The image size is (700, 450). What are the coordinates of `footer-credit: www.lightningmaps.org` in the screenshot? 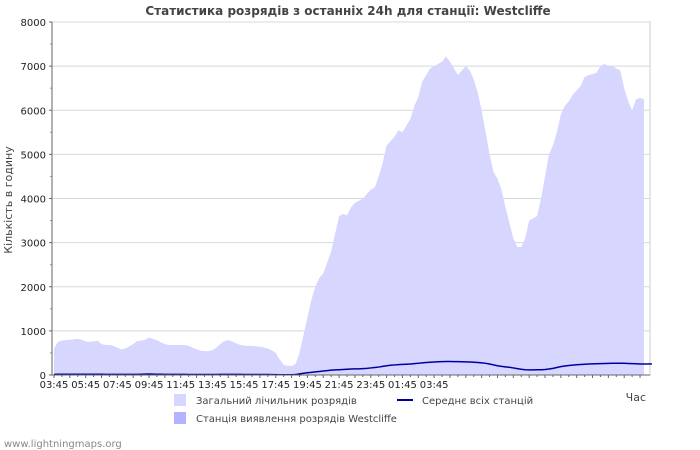 It's located at (63, 444).